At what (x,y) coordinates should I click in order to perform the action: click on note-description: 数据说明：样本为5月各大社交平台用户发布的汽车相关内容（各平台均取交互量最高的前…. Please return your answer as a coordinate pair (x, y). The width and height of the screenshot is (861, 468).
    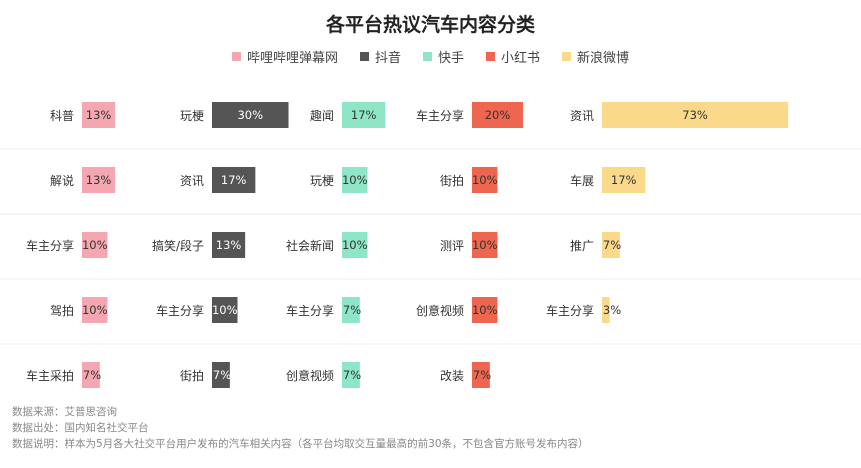
    Looking at the image, I should click on (300, 444).